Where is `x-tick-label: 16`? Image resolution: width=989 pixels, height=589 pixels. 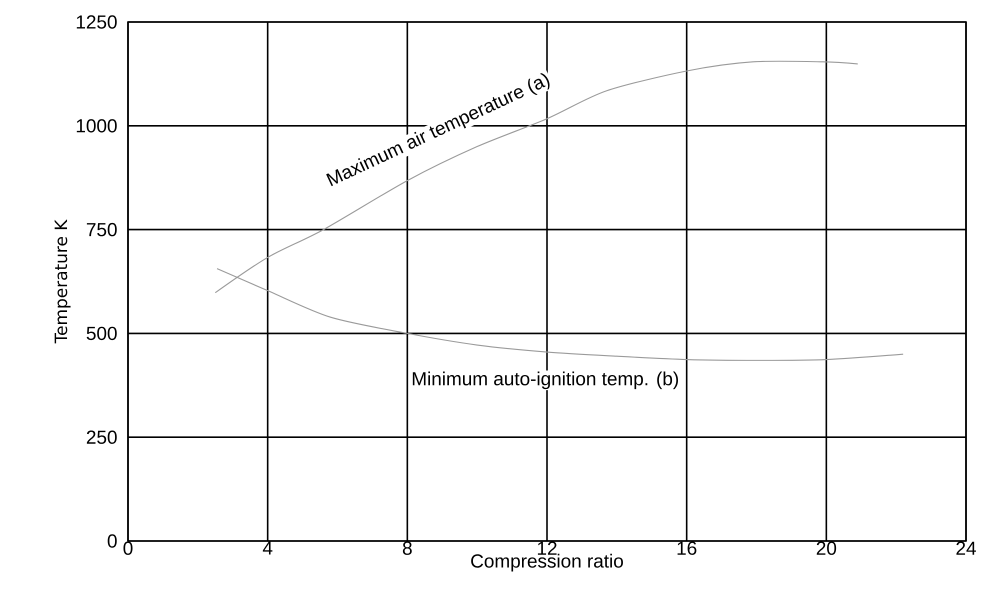 x-tick-label: 16 is located at coordinates (687, 548).